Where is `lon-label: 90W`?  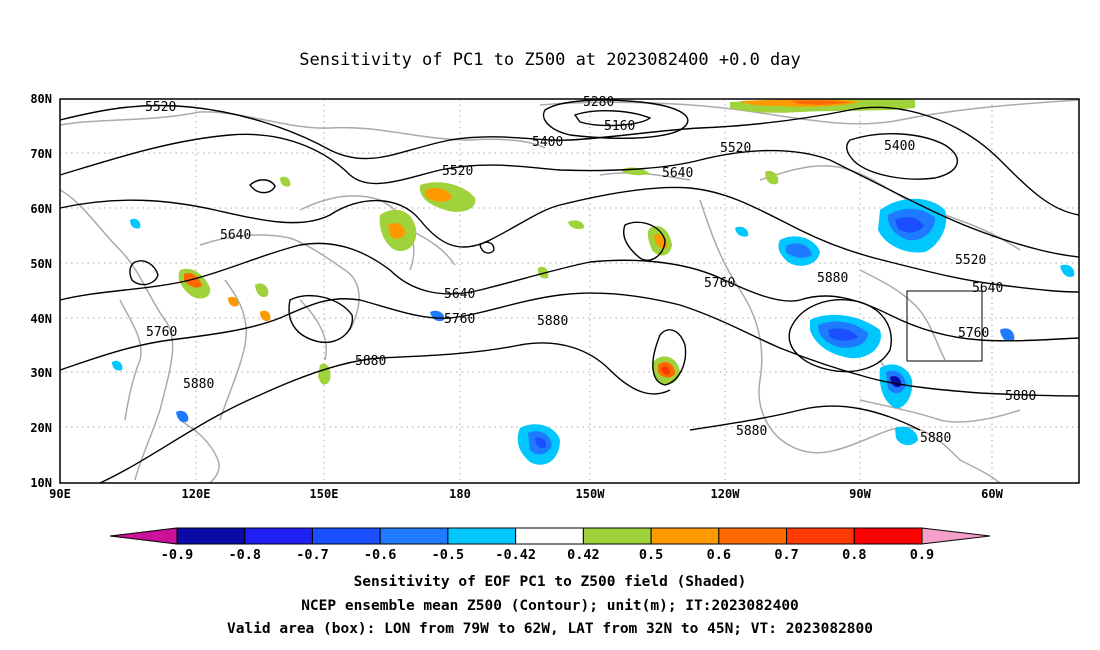
lon-label: 90W is located at coordinates (860, 494).